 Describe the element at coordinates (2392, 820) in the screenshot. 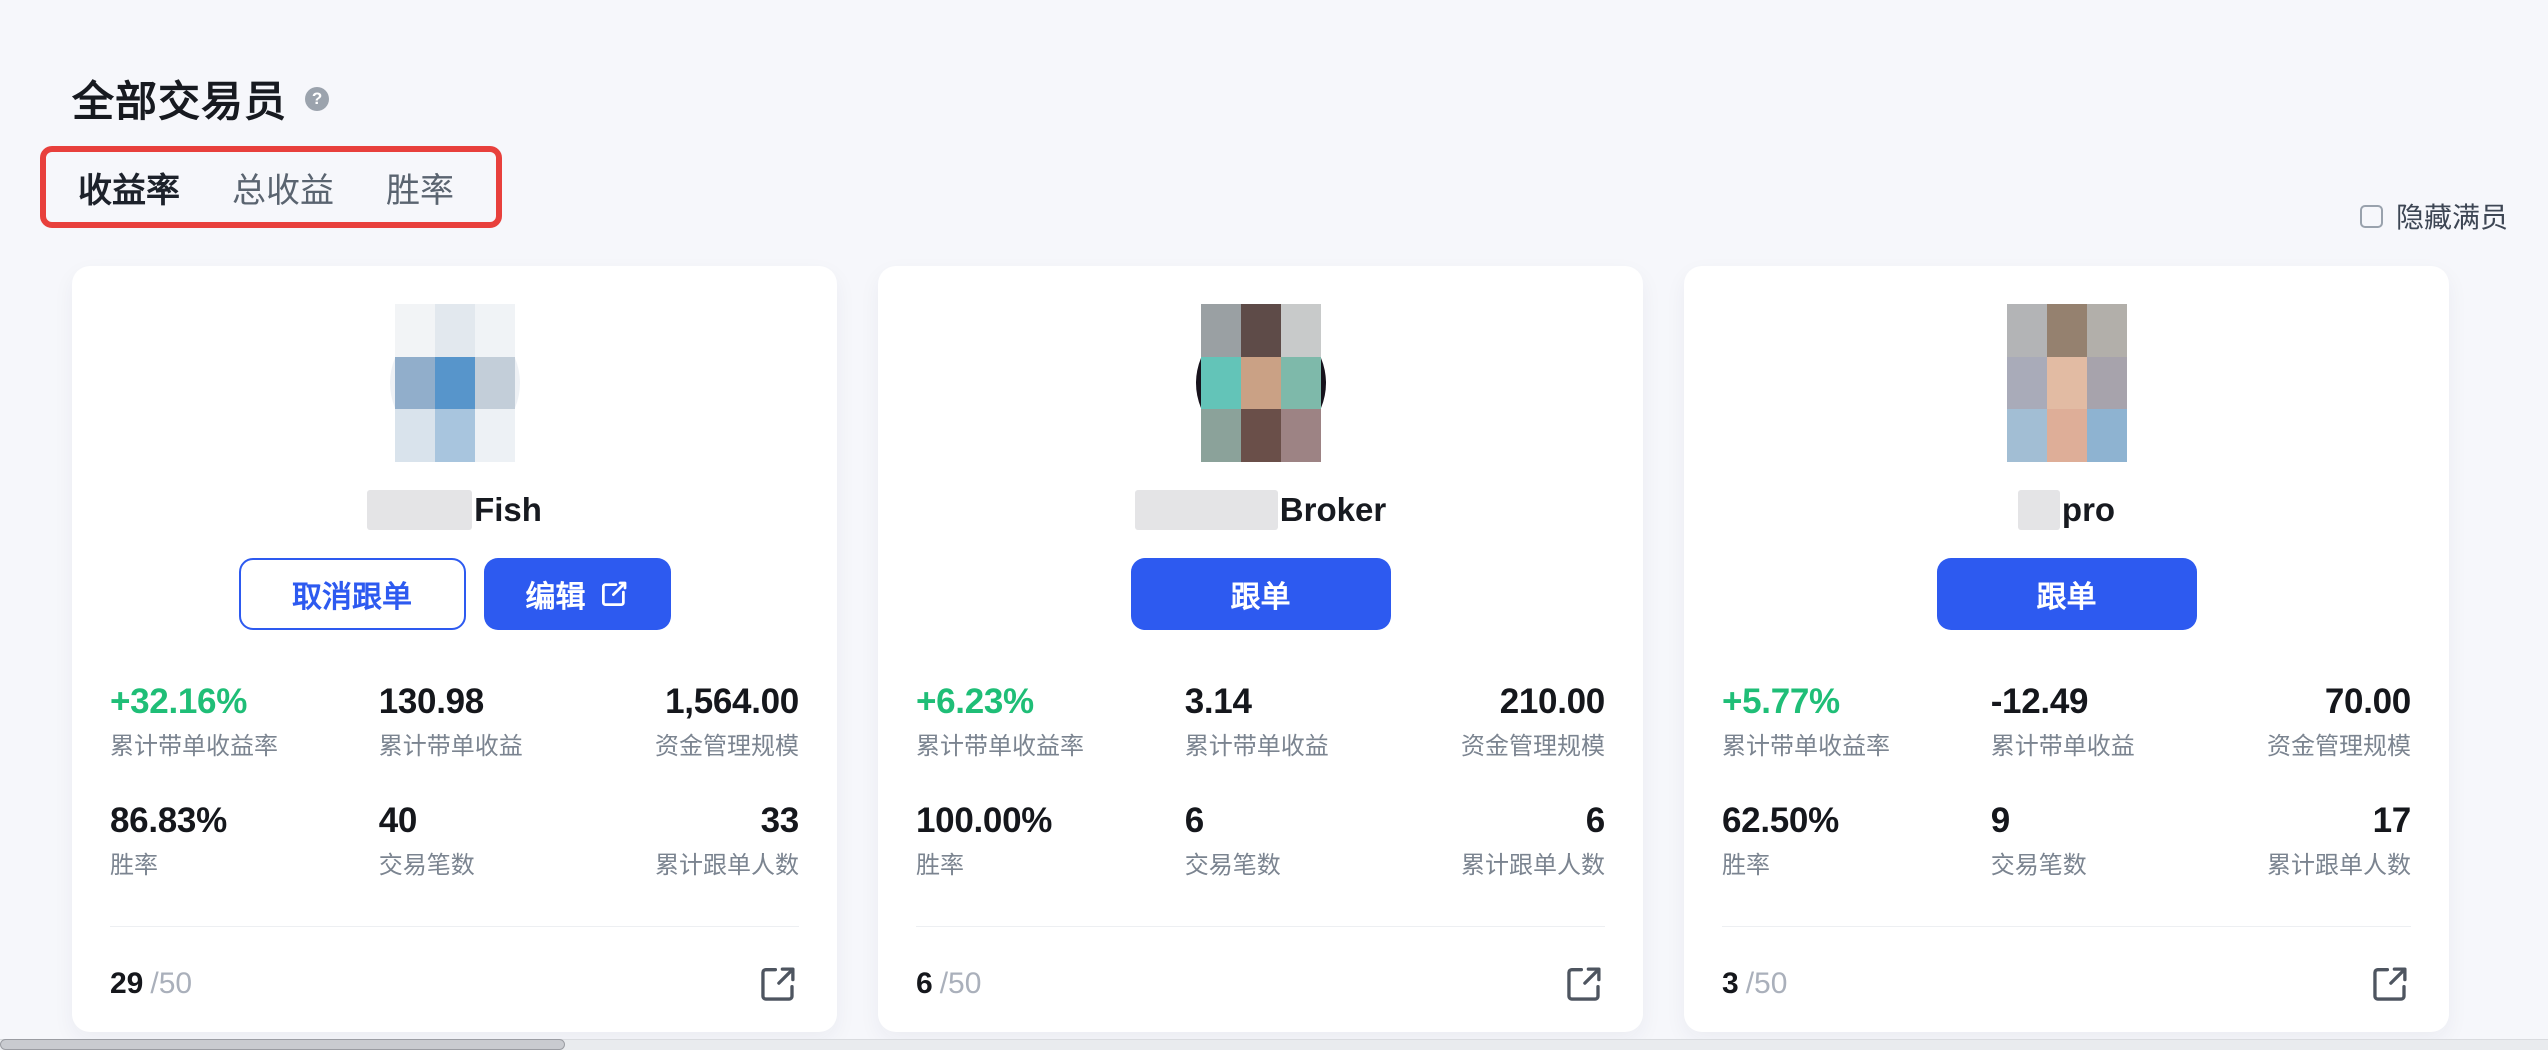

I see `stat-value: 17` at that location.